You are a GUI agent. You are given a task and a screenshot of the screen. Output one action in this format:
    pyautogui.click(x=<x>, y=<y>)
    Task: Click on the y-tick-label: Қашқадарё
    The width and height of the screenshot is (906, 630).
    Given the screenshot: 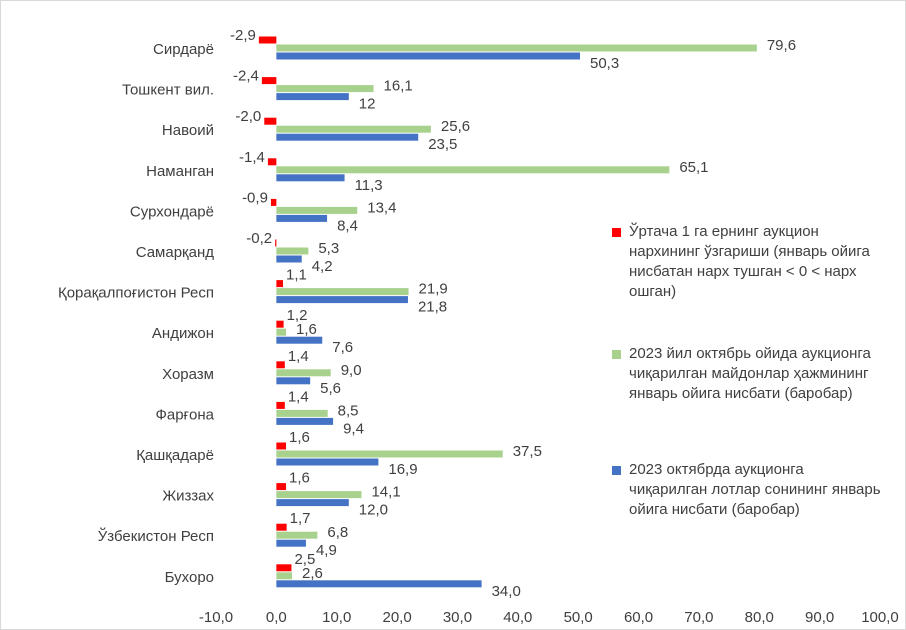 What is the action you would take?
    pyautogui.click(x=175, y=455)
    